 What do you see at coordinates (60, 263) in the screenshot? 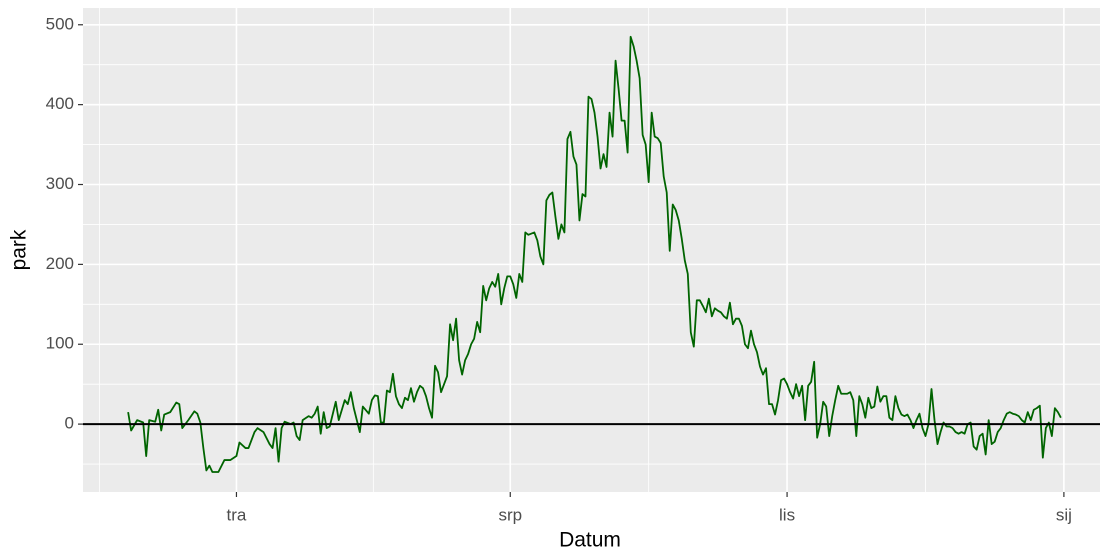
I see `y-tick-label: 200` at bounding box center [60, 263].